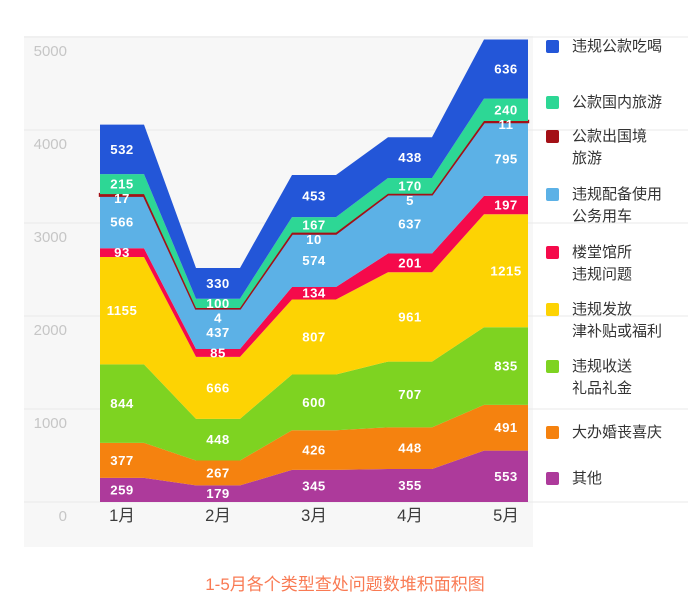 Image resolution: width=690 pixels, height=603 pixels. What do you see at coordinates (410, 316) in the screenshot?
I see `value-label: 961` at bounding box center [410, 316].